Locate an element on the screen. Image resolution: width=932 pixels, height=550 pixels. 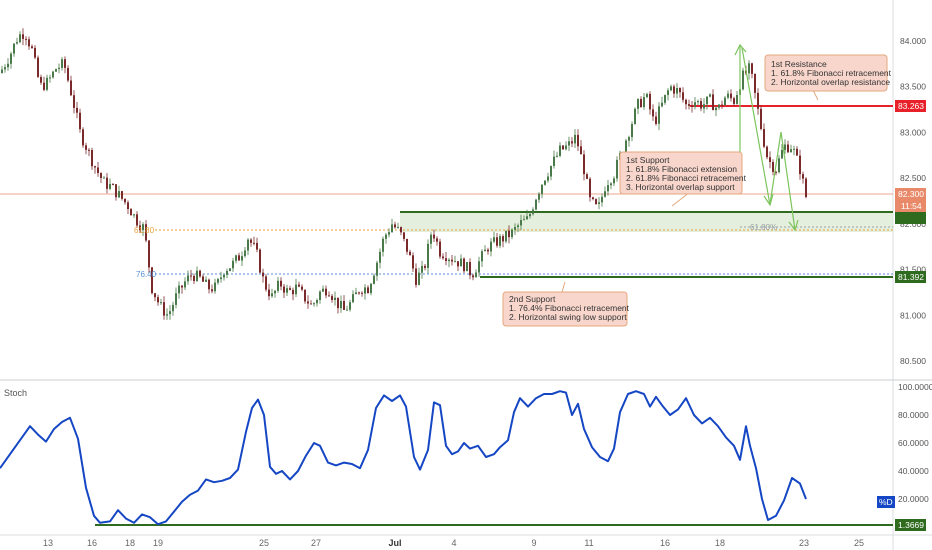
fib-764-left-label: 76.40 is located at coordinates (146, 274).